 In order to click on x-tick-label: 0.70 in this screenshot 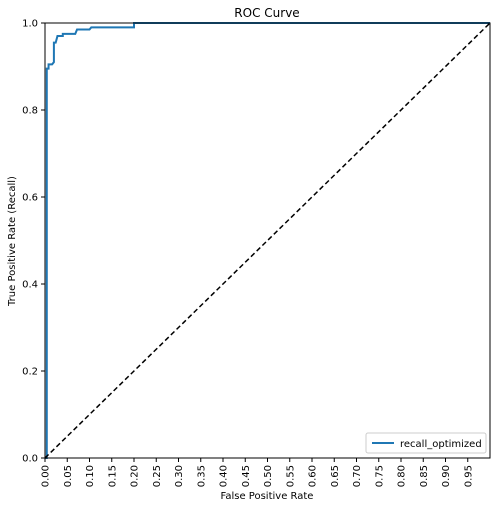, I will do `click(357, 476)`.